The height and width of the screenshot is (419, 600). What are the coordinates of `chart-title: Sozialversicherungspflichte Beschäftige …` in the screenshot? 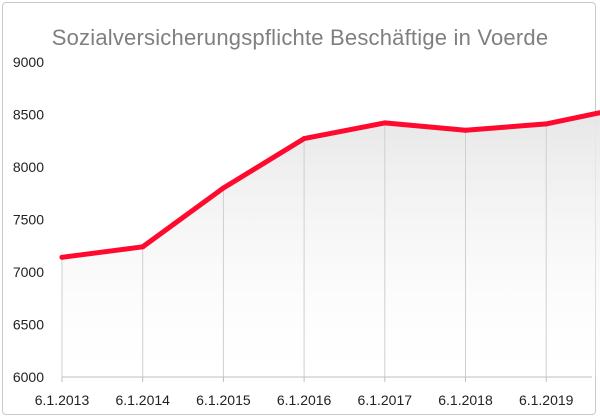 It's located at (300, 37).